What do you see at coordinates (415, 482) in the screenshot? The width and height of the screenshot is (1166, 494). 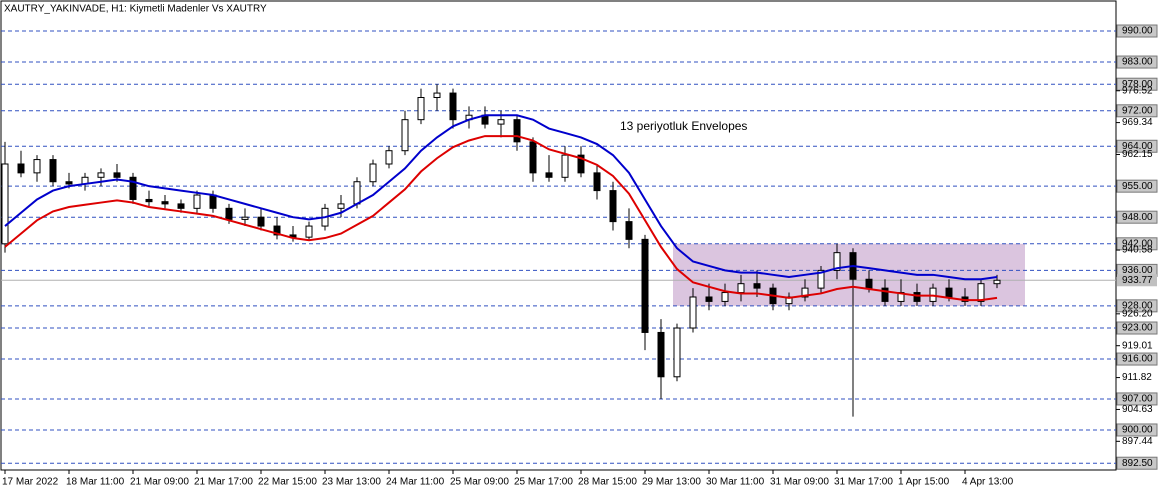 I see `x-tick-label: 24 Mar 11:00` at bounding box center [415, 482].